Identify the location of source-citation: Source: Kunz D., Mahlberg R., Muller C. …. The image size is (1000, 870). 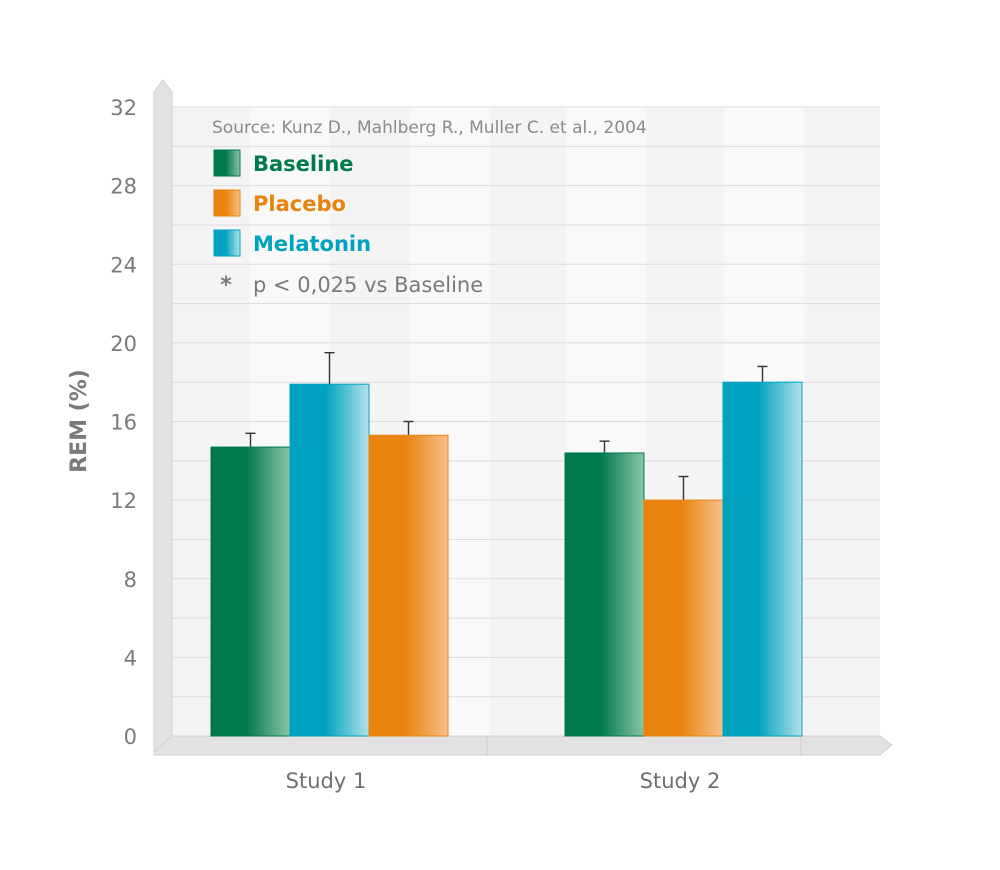
(429, 128).